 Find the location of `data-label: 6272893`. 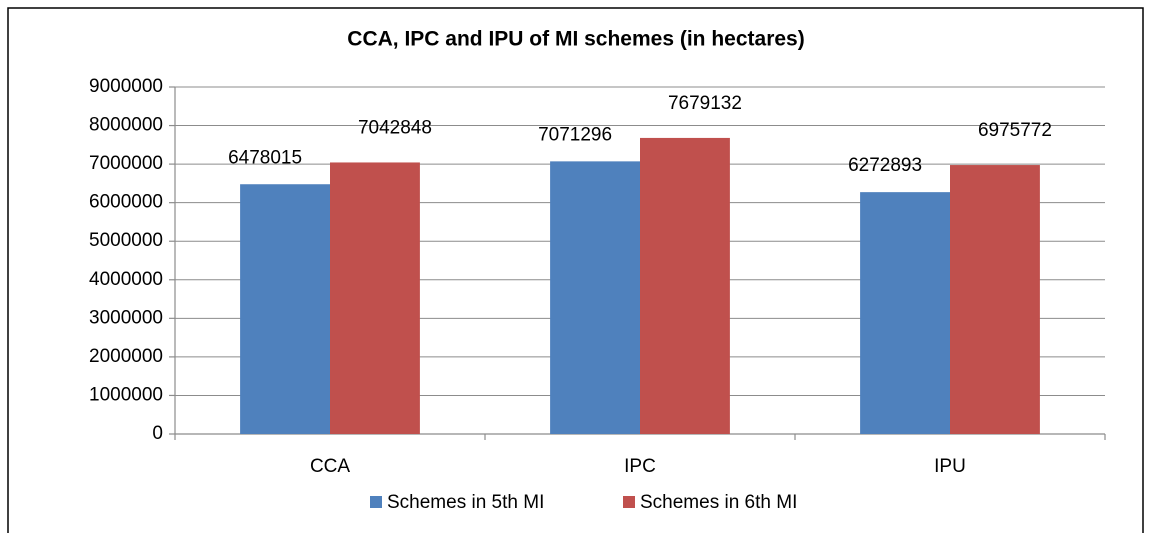

data-label: 6272893 is located at coordinates (885, 165).